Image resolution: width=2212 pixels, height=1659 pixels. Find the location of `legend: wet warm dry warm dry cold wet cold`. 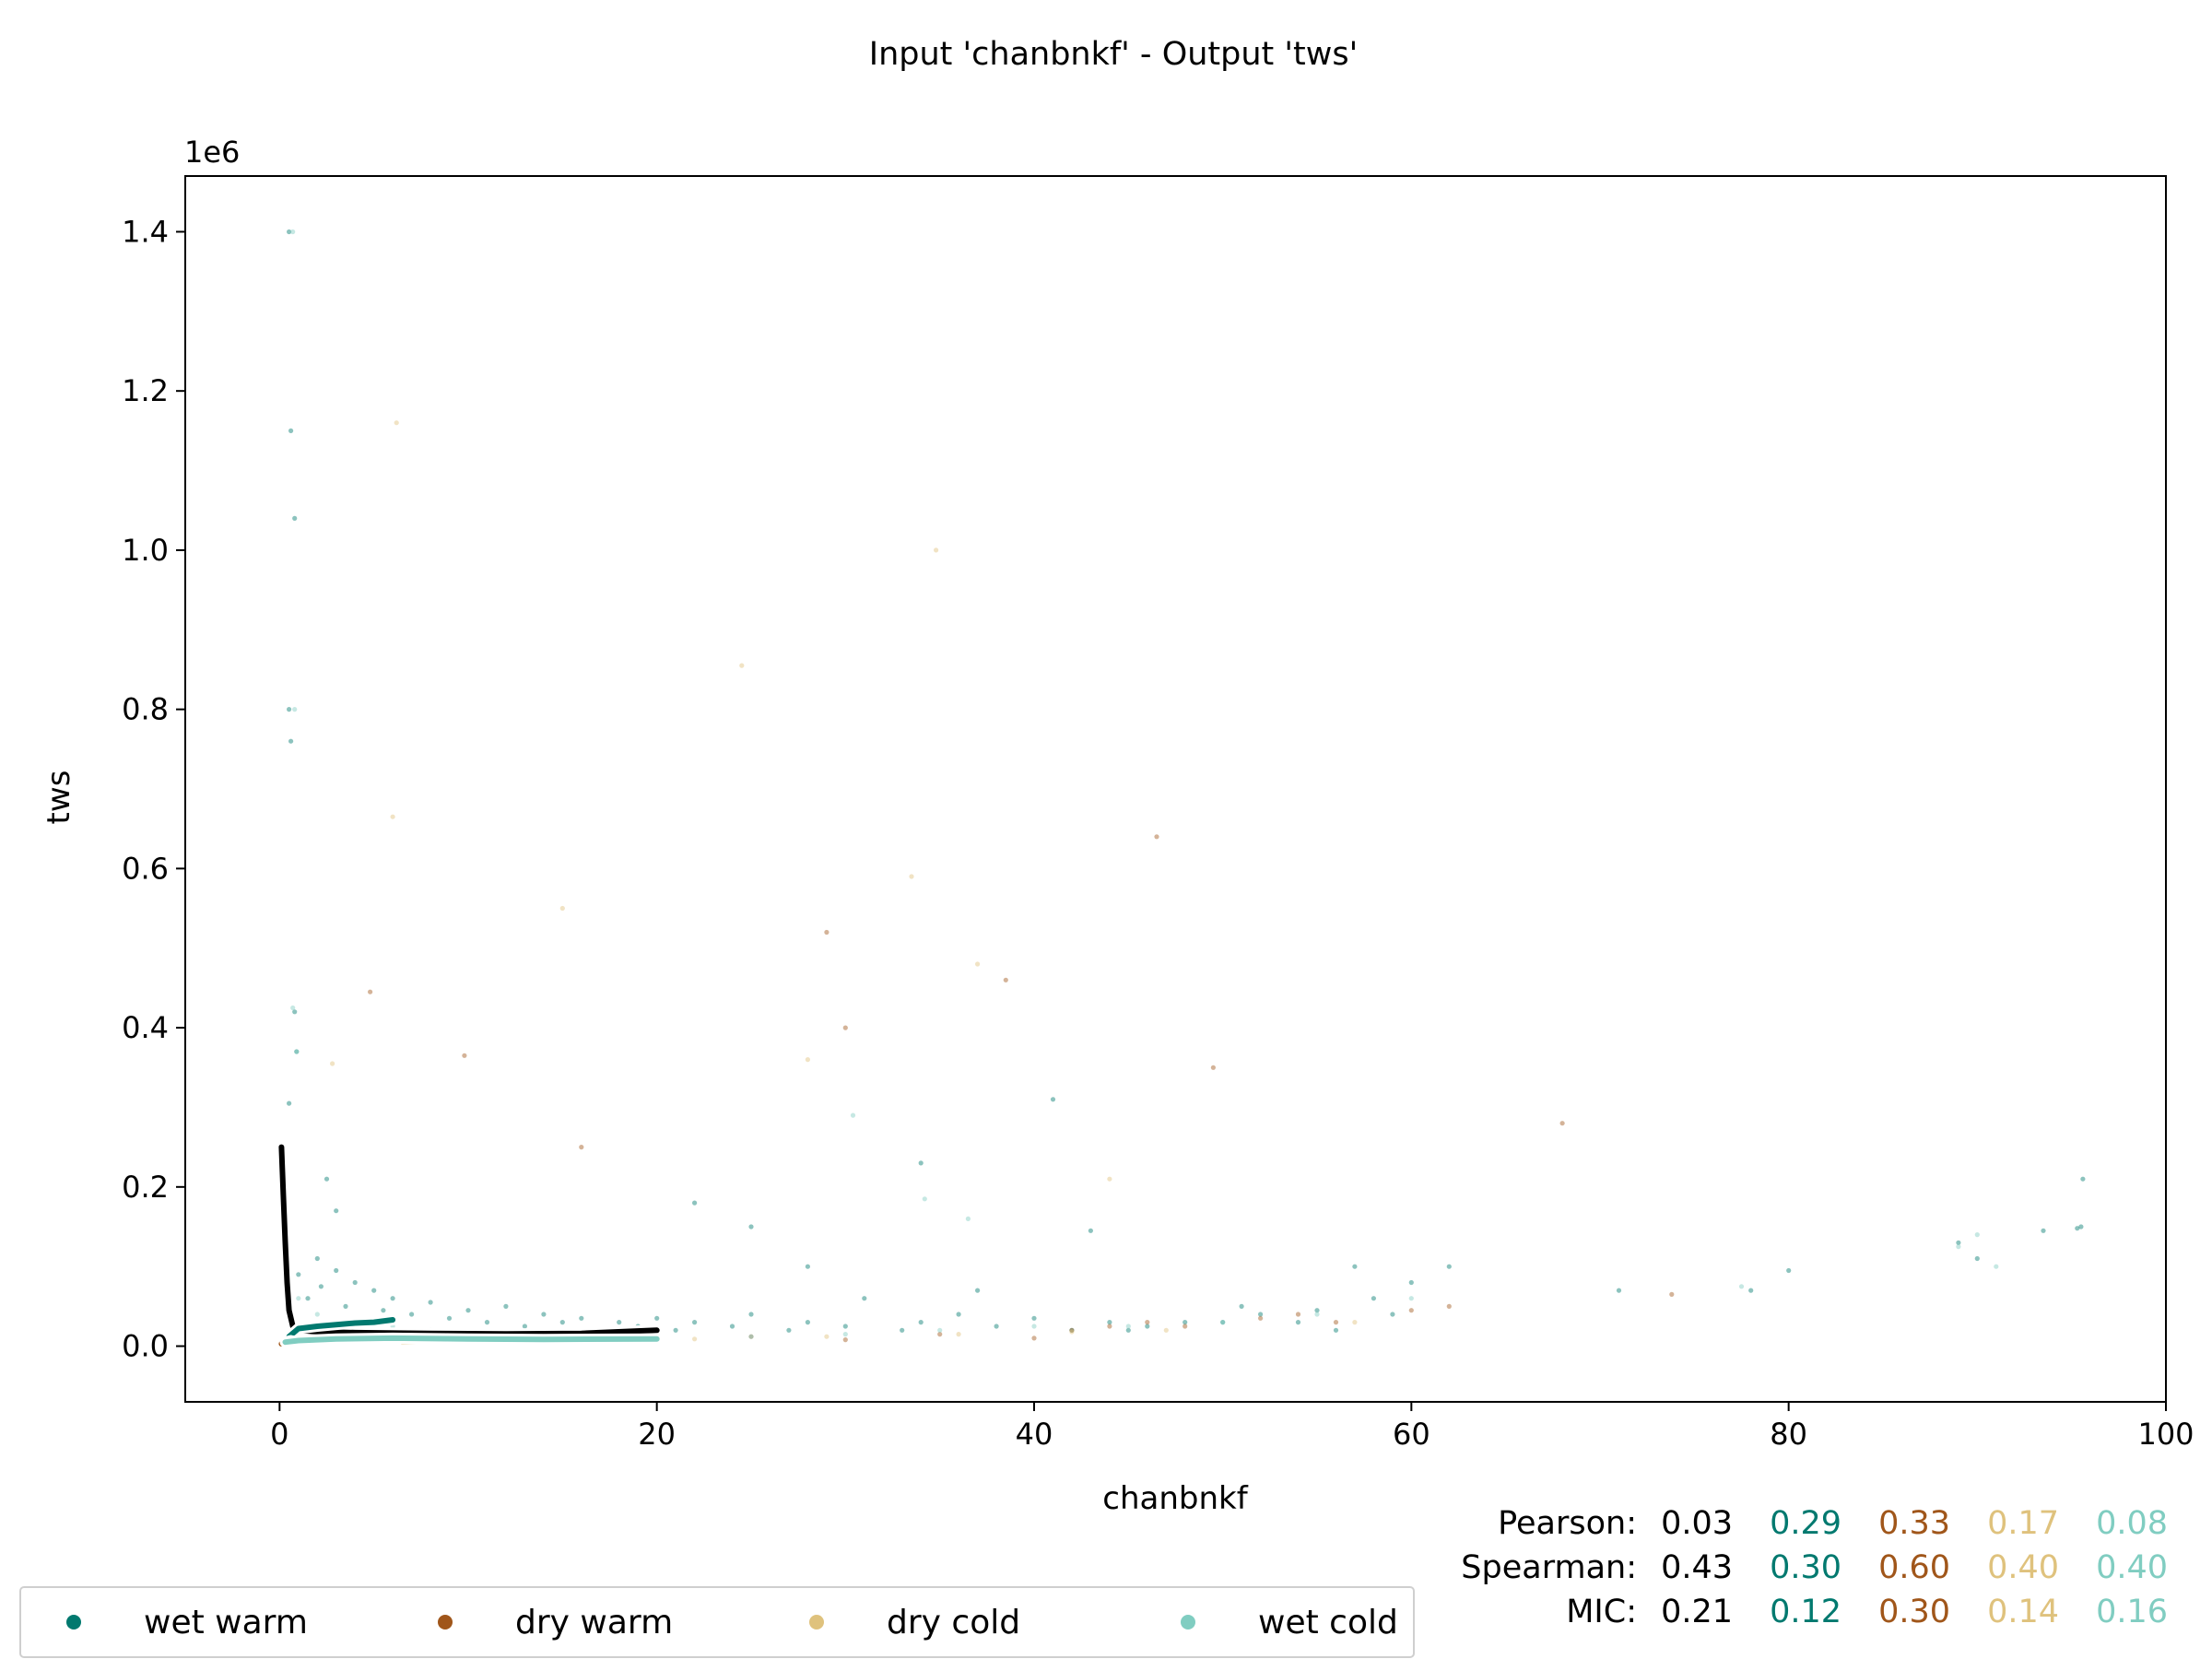

legend: wet warm dry warm dry cold wet cold is located at coordinates (717, 1622).